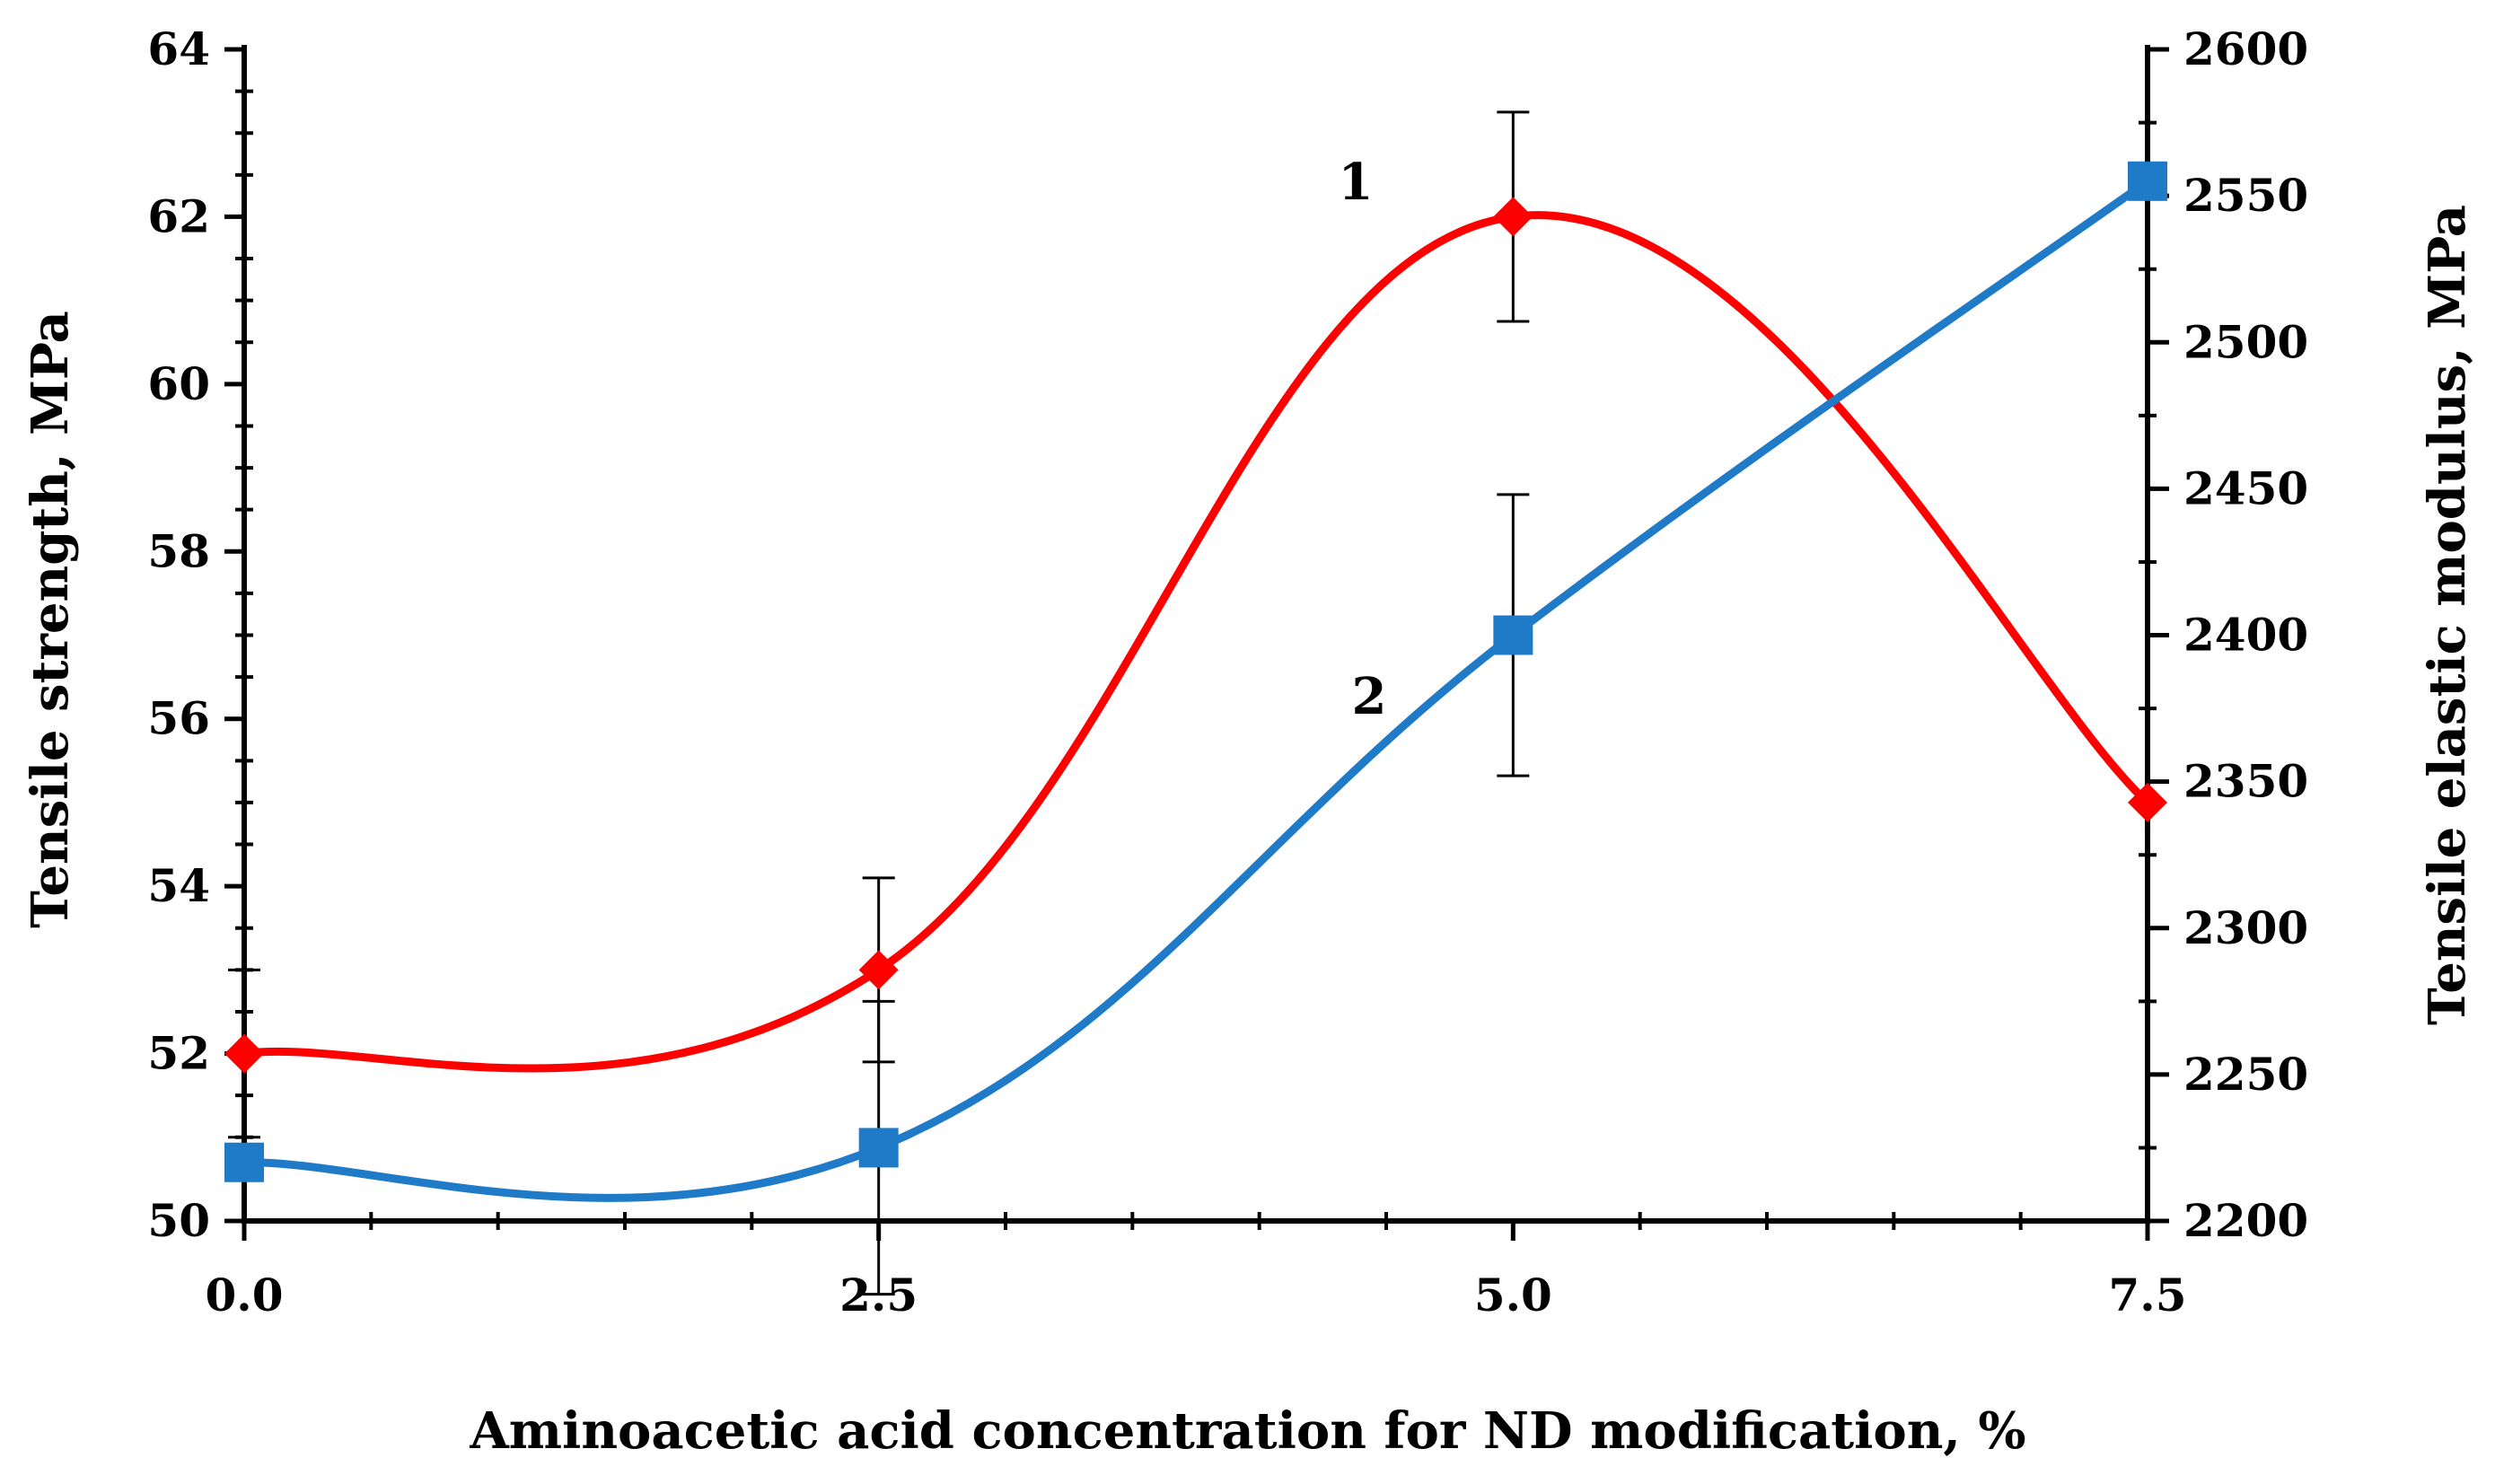 This screenshot has width=2495, height=1484. I want to click on x-tick-label: 5.0, so click(1513, 1295).